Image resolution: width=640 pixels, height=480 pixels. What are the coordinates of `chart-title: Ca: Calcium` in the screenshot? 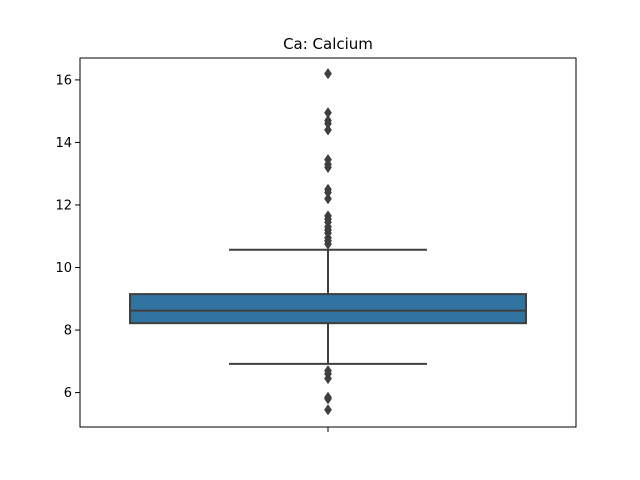 It's located at (328, 44).